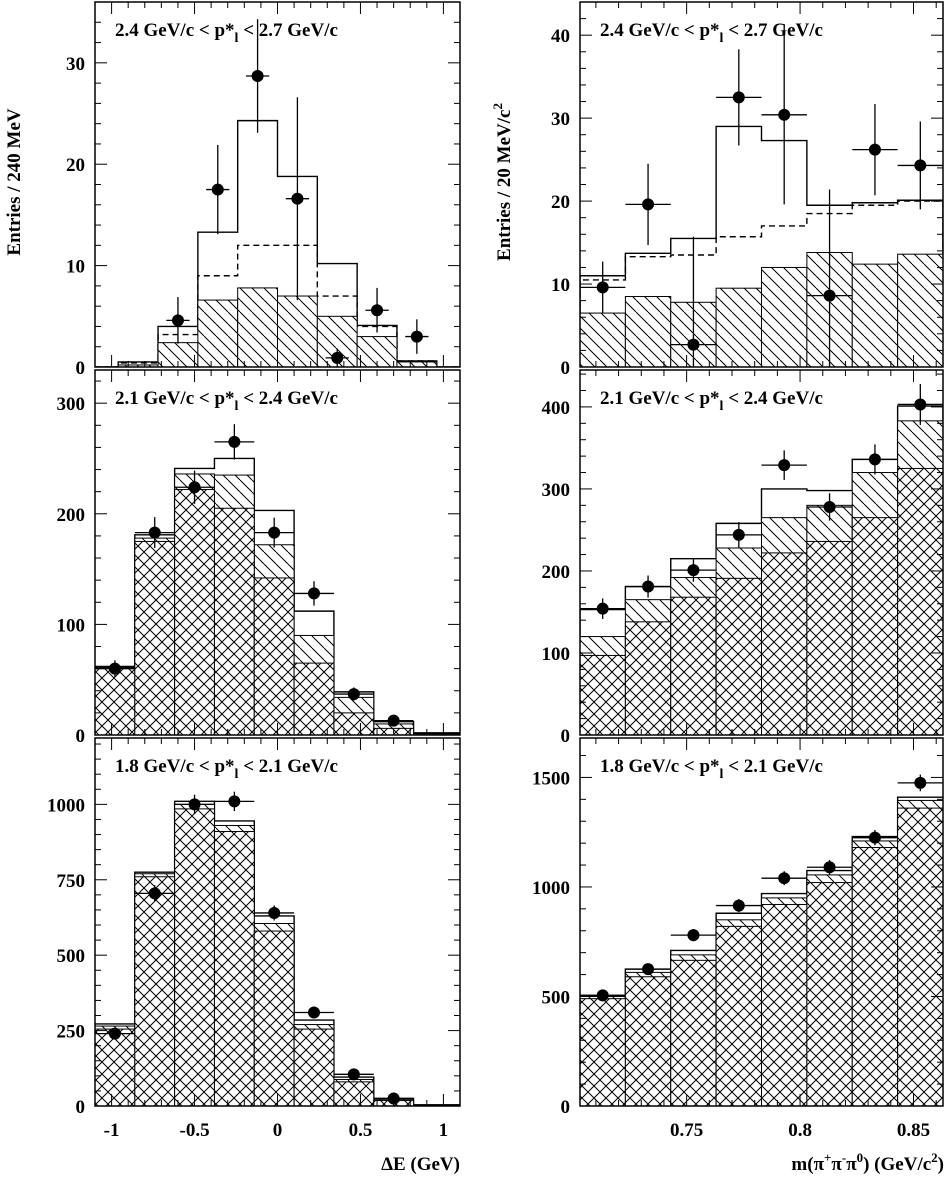  What do you see at coordinates (277, 193) in the screenshot?
I see `plot-area` at bounding box center [277, 193].